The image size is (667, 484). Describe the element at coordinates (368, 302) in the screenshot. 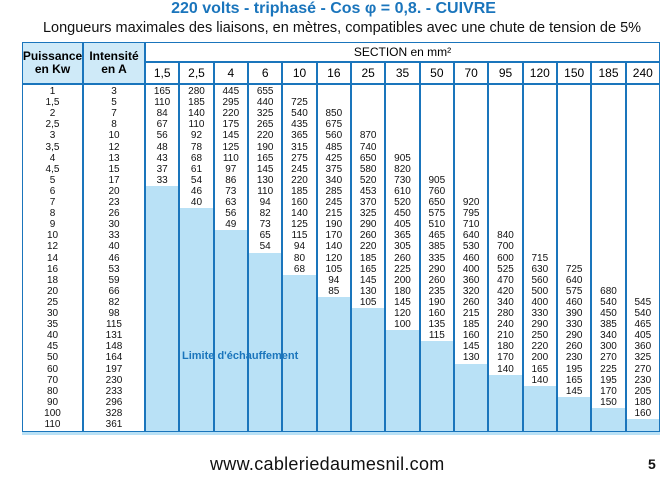

I see `value-cell: 105` at that location.